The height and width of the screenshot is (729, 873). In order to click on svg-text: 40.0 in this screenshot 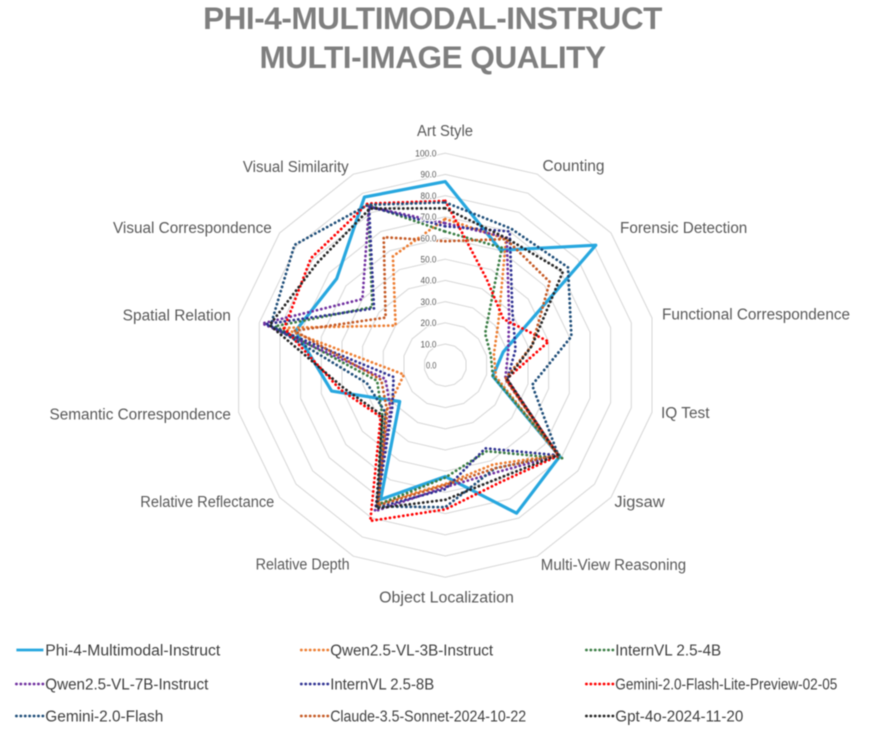, I will do `click(429, 281)`.